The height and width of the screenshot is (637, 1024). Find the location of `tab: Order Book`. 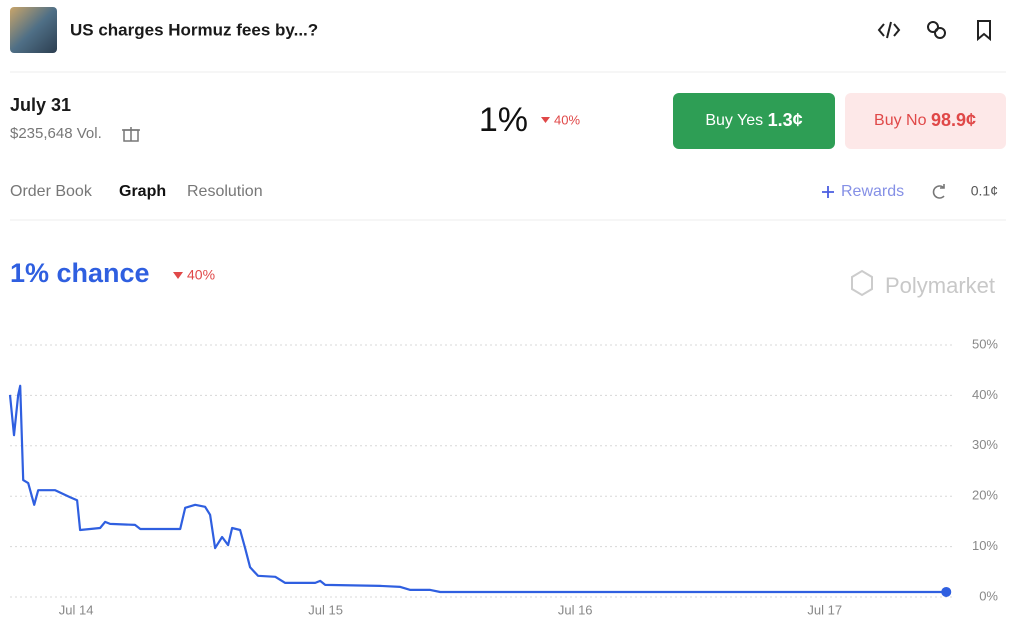

tab: Order Book is located at coordinates (51, 191).